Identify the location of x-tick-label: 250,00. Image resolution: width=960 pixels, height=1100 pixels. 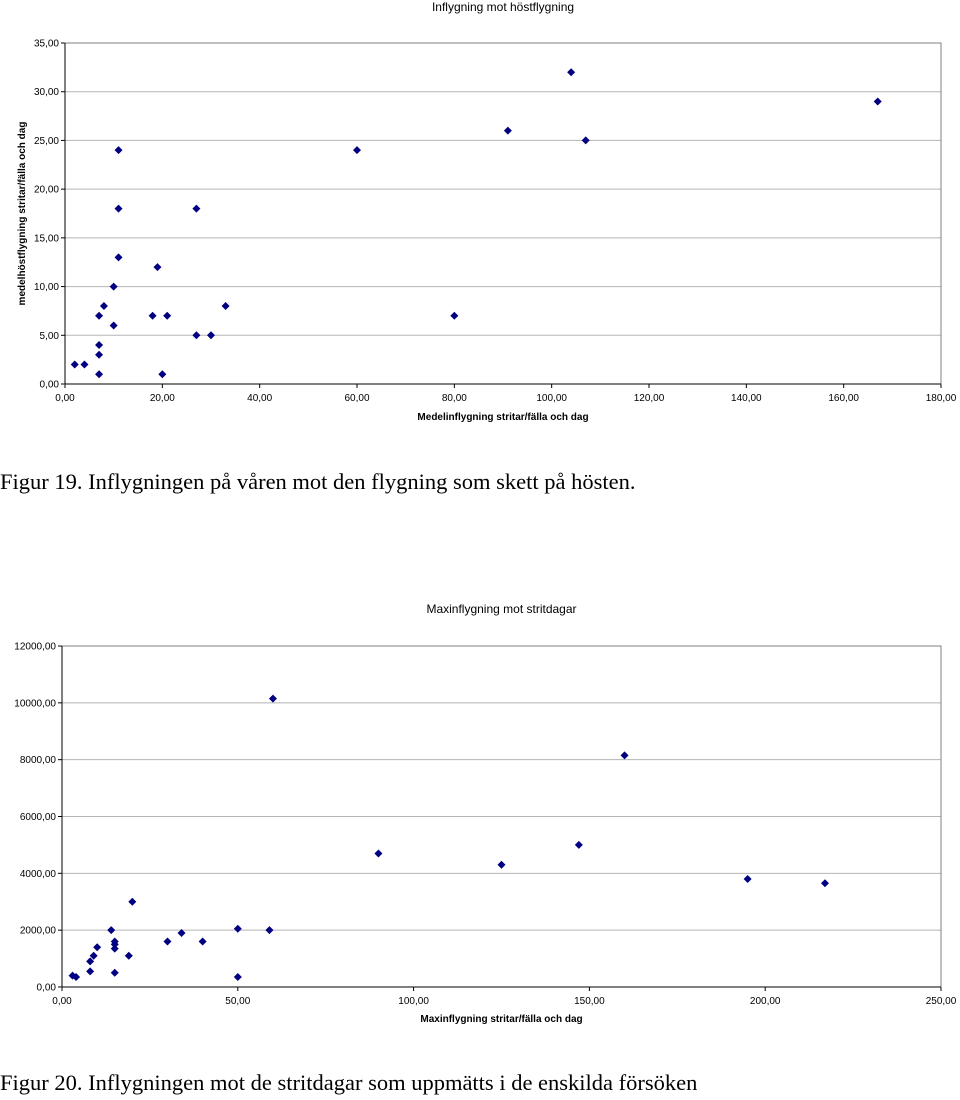
(941, 1001).